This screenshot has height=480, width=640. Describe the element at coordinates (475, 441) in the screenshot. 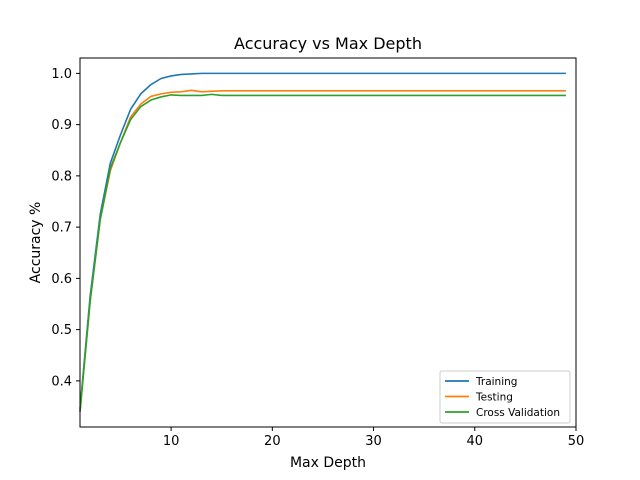

I see `x-tick-label: 40` at that location.